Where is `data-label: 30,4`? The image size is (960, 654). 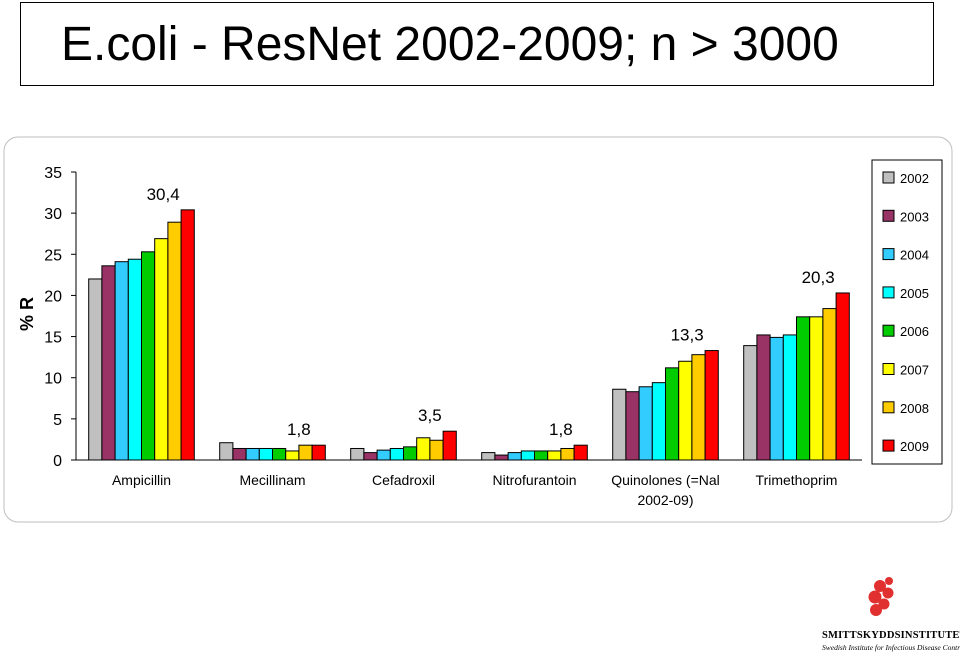
data-label: 30,4 is located at coordinates (163, 194).